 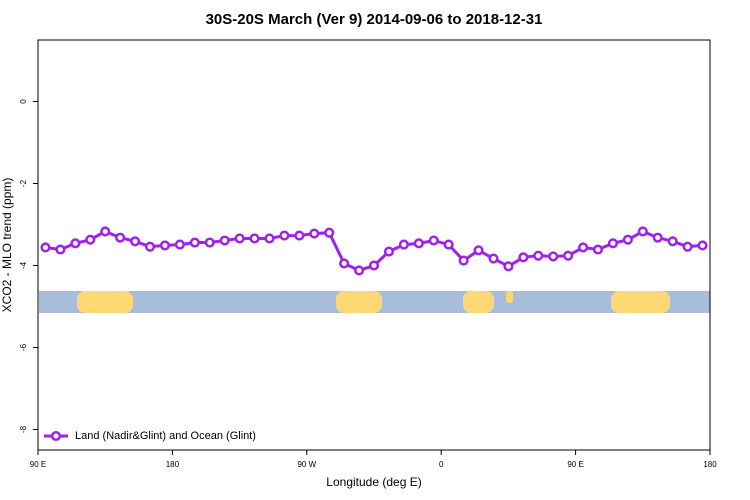 What do you see at coordinates (23, 347) in the screenshot?
I see `y-tick-label: -6` at bounding box center [23, 347].